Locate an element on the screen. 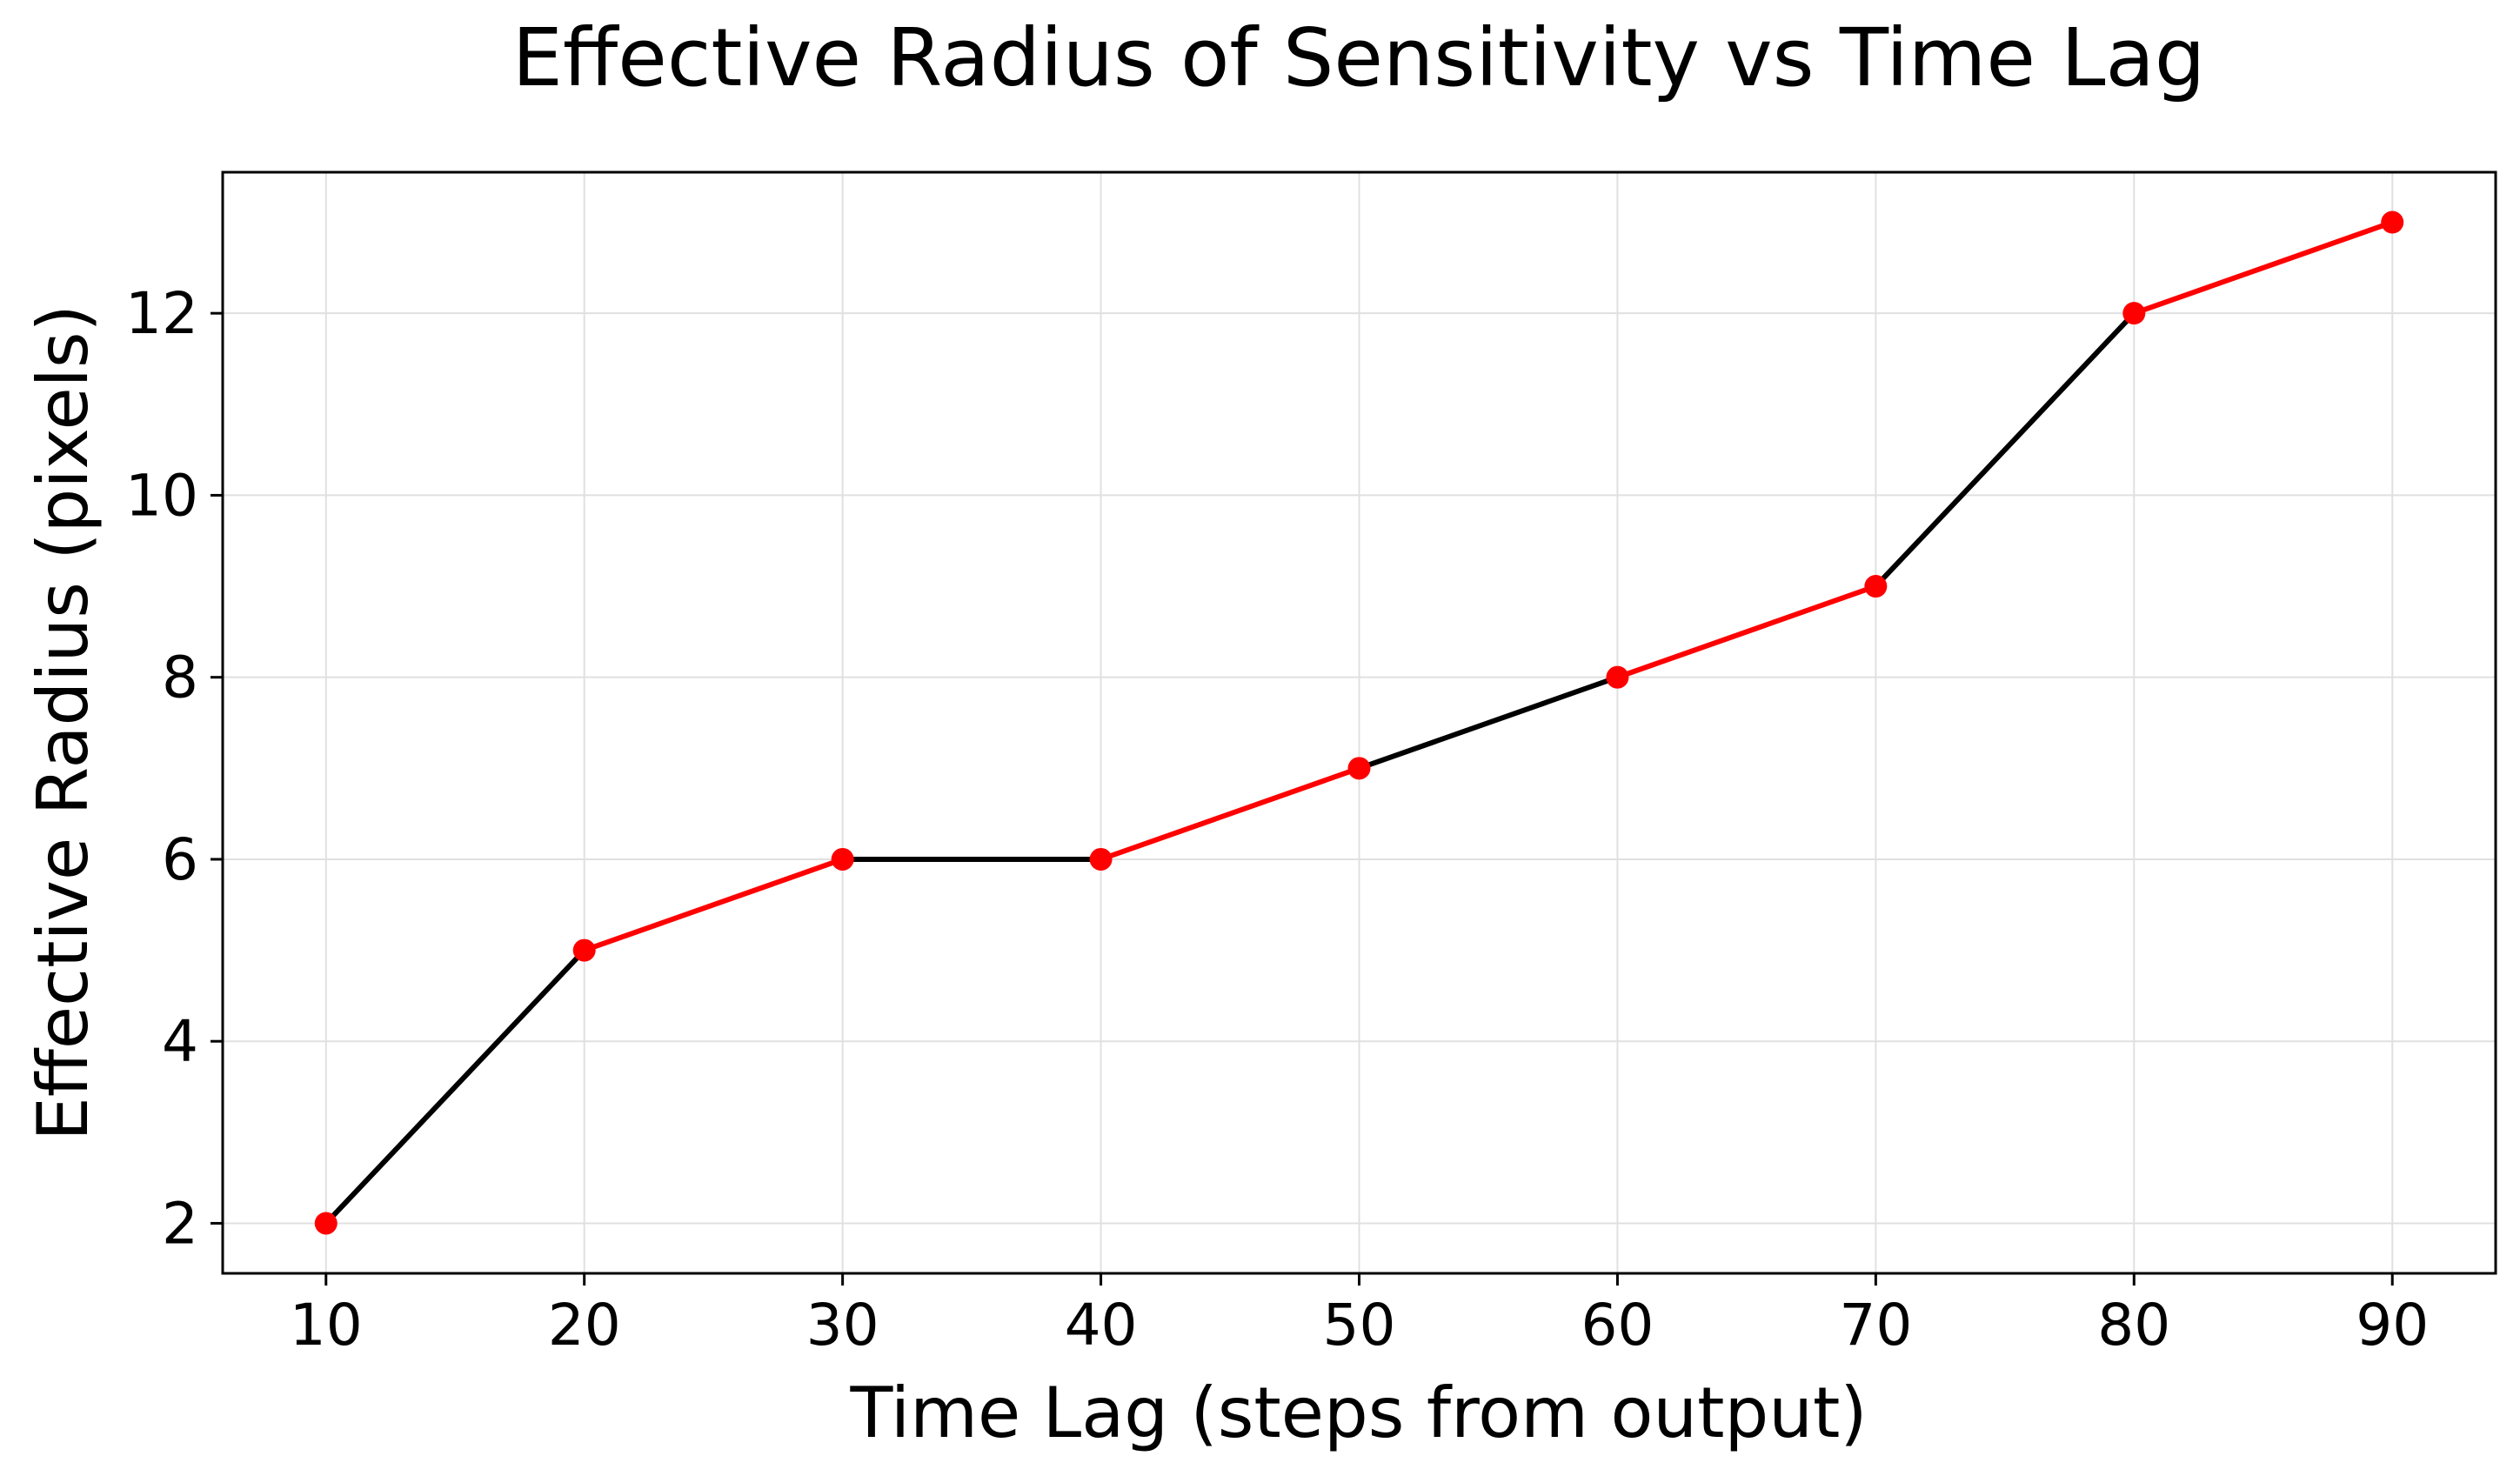  y-axis-label: Effective Radius (pixels) is located at coordinates (63, 722).